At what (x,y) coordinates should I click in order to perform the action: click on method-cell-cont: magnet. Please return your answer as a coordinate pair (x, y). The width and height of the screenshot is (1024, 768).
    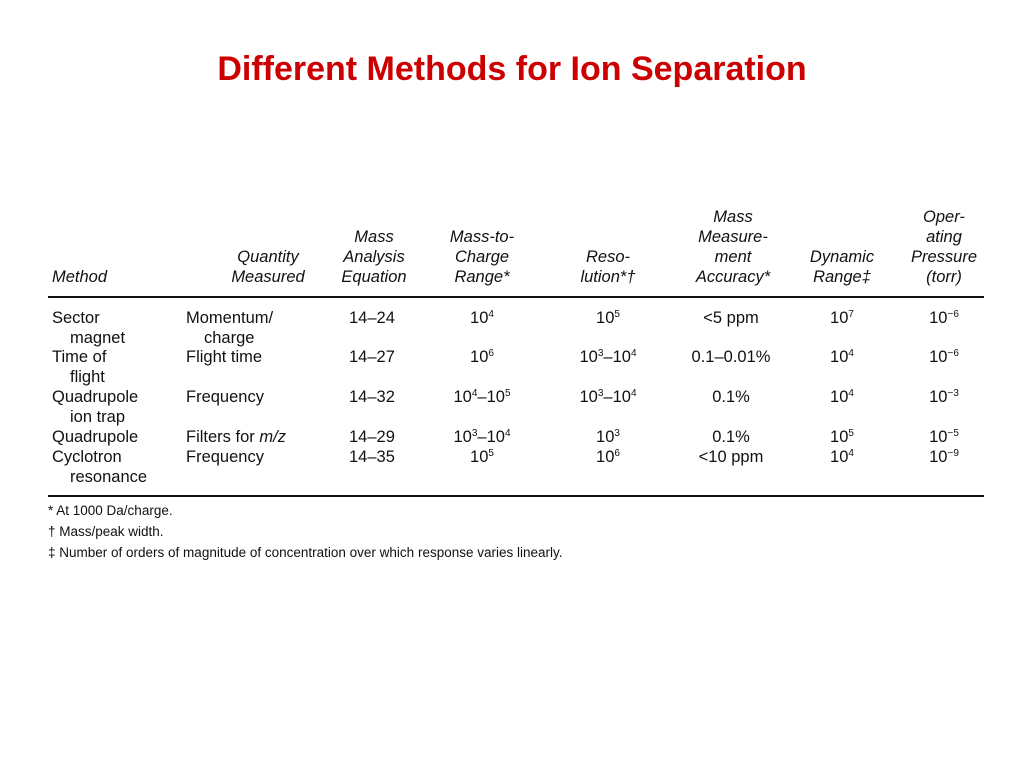
    Looking at the image, I should click on (98, 338).